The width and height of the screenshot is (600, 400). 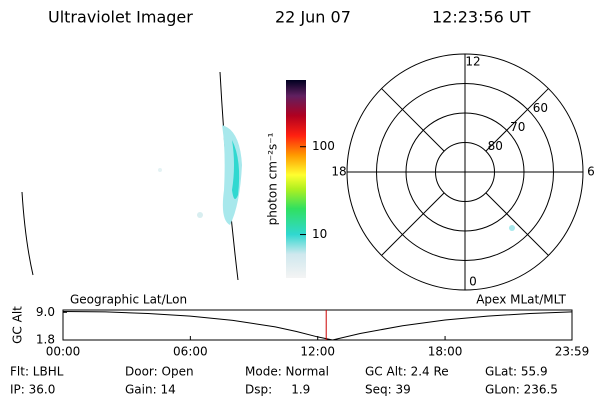 I want to click on x-tick-label: 06:00, so click(x=190, y=352).